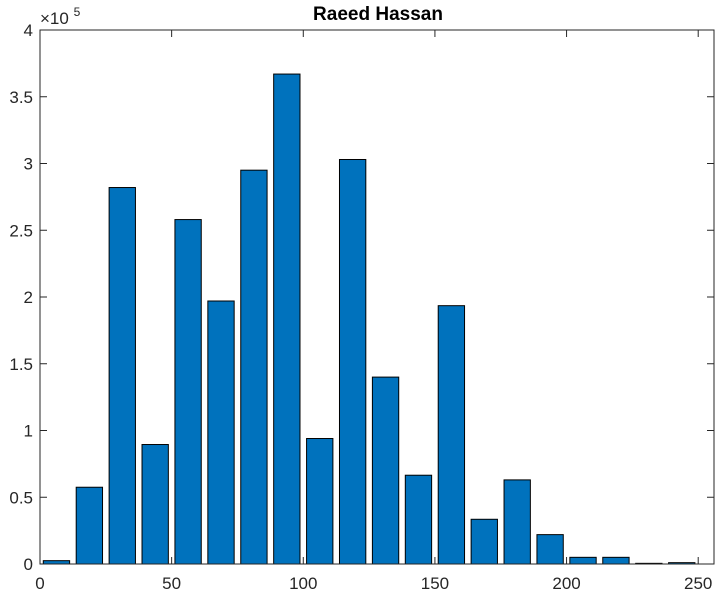 The height and width of the screenshot is (596, 723). Describe the element at coordinates (21, 364) in the screenshot. I see `y-tick-label: 1.5` at that location.